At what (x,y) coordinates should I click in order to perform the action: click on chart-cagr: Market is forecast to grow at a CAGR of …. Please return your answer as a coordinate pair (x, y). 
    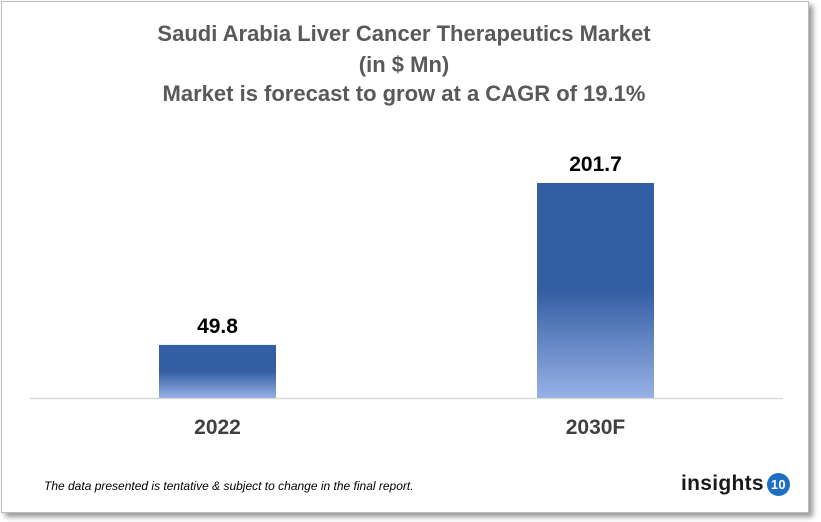
    Looking at the image, I should click on (404, 93).